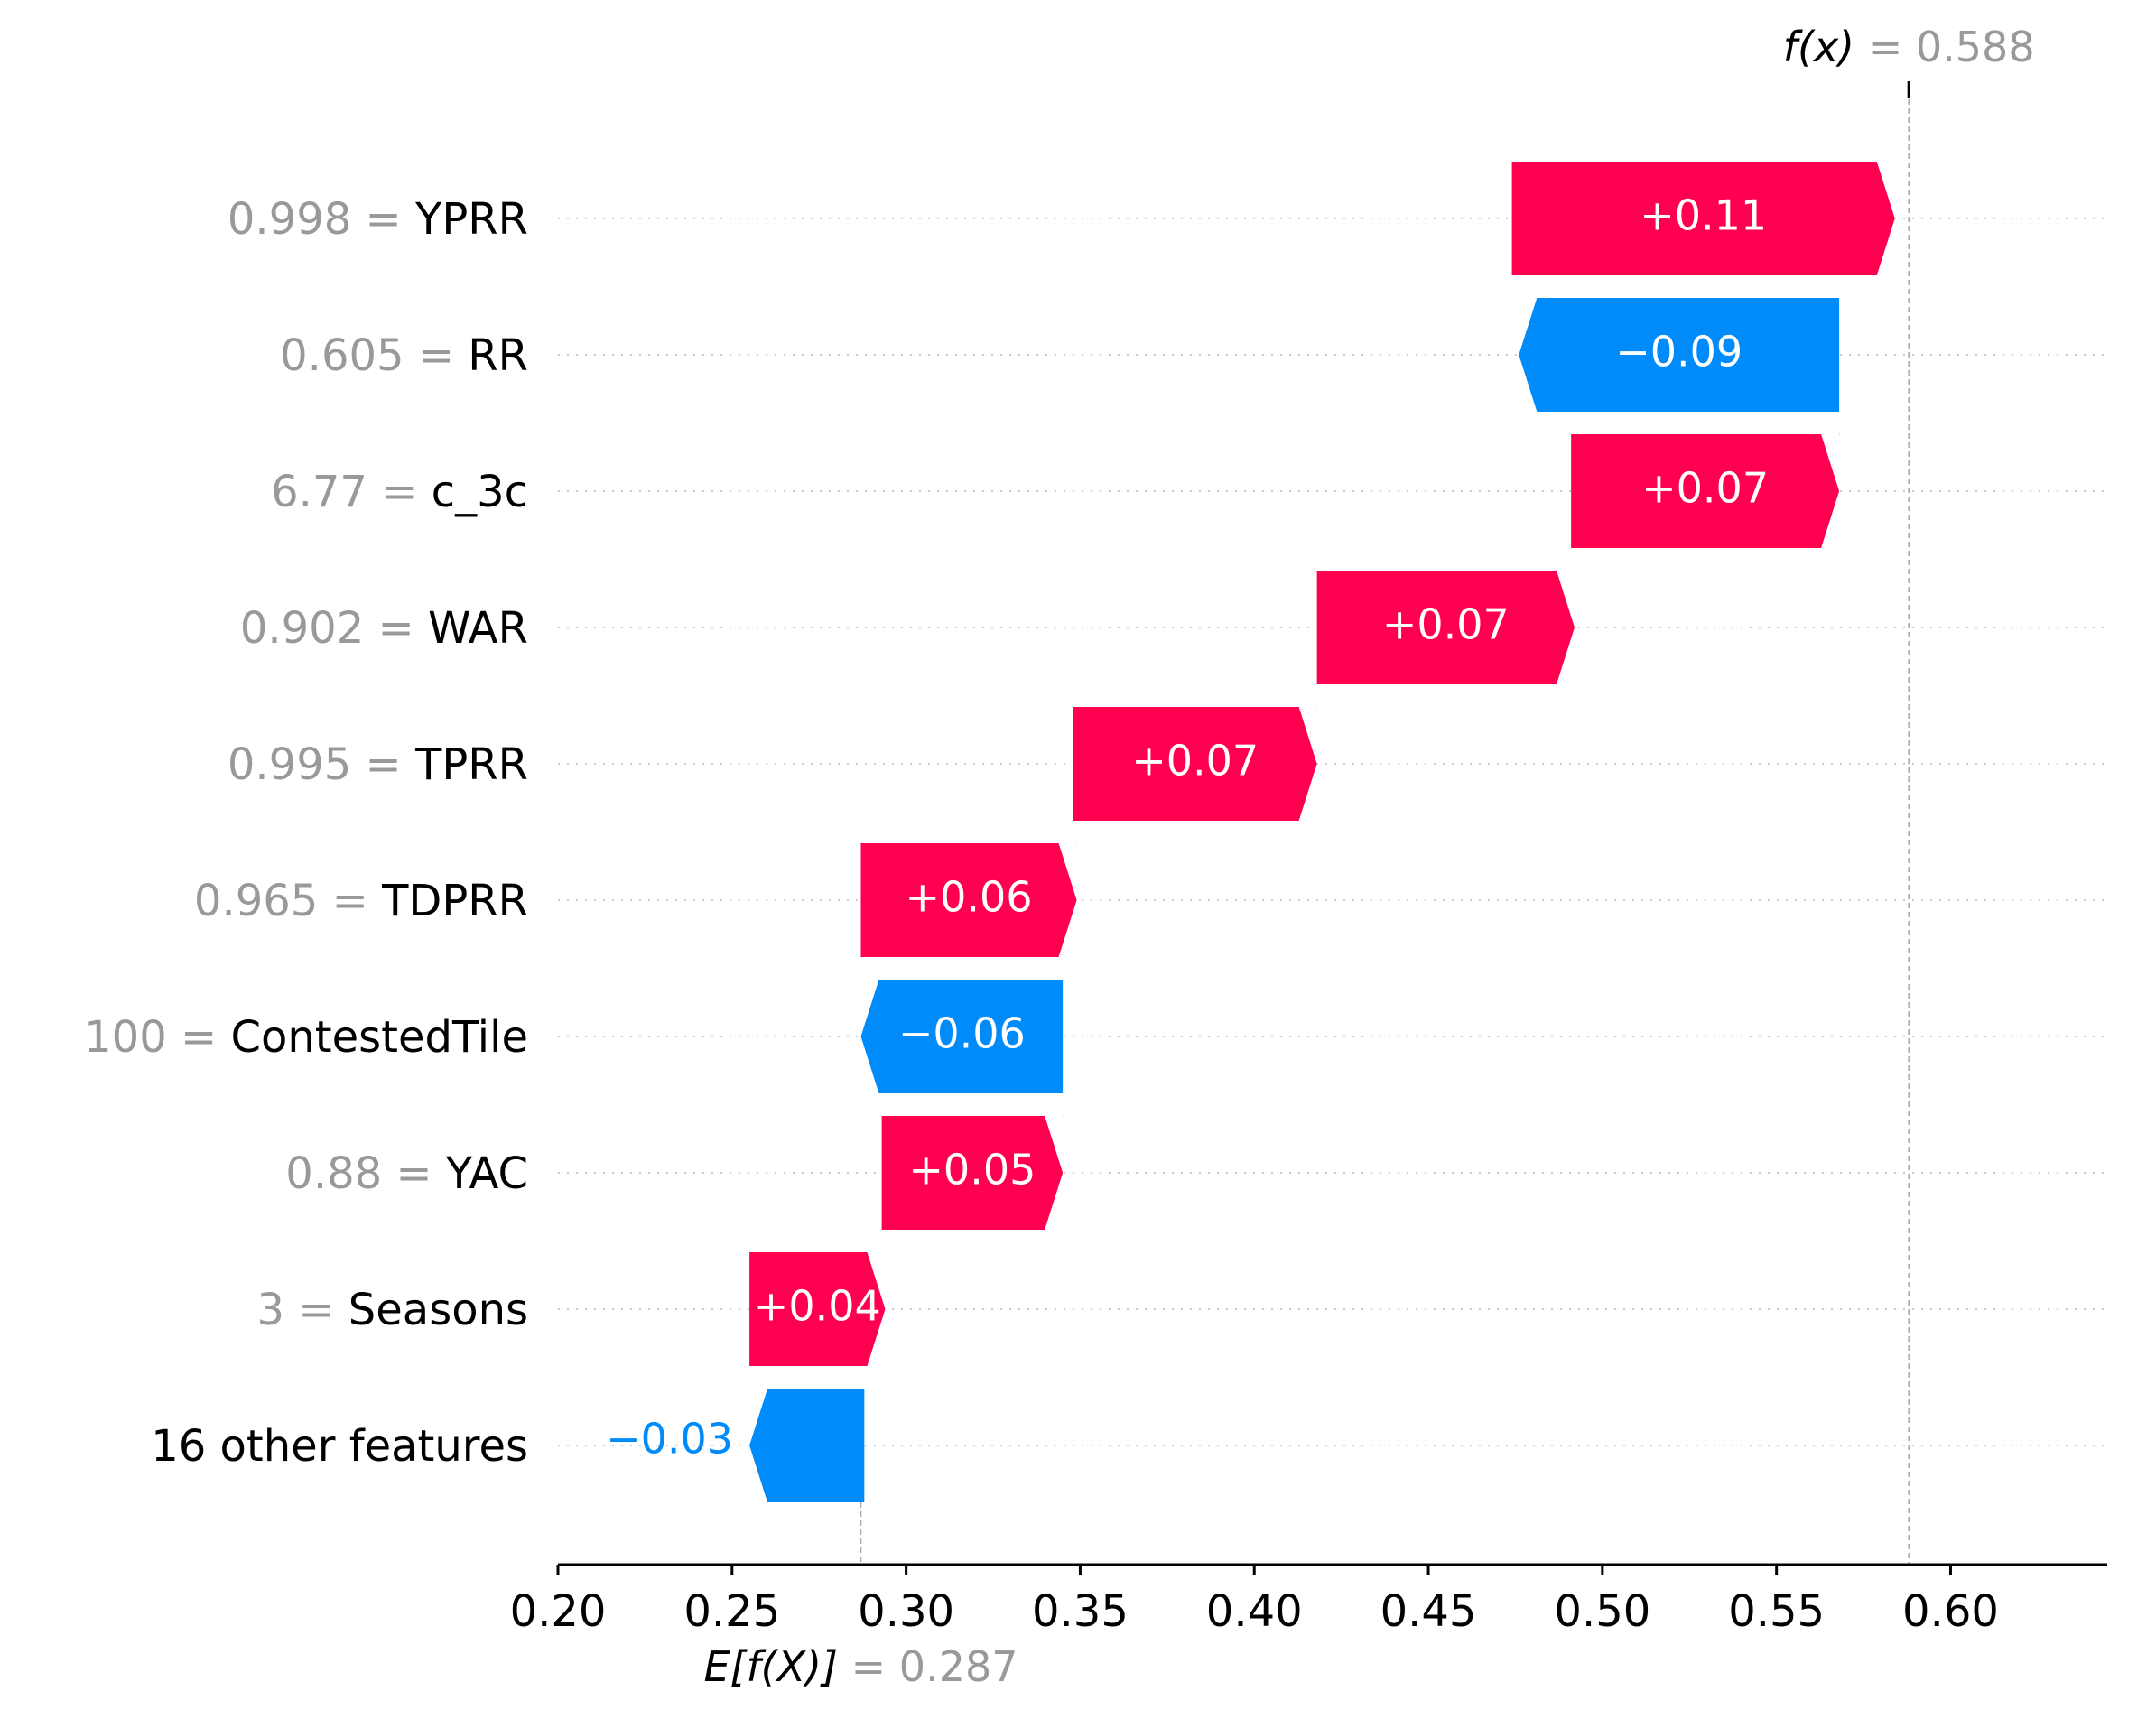 The image size is (2156, 1710). I want to click on bar-value-label: +0.11, so click(1704, 216).